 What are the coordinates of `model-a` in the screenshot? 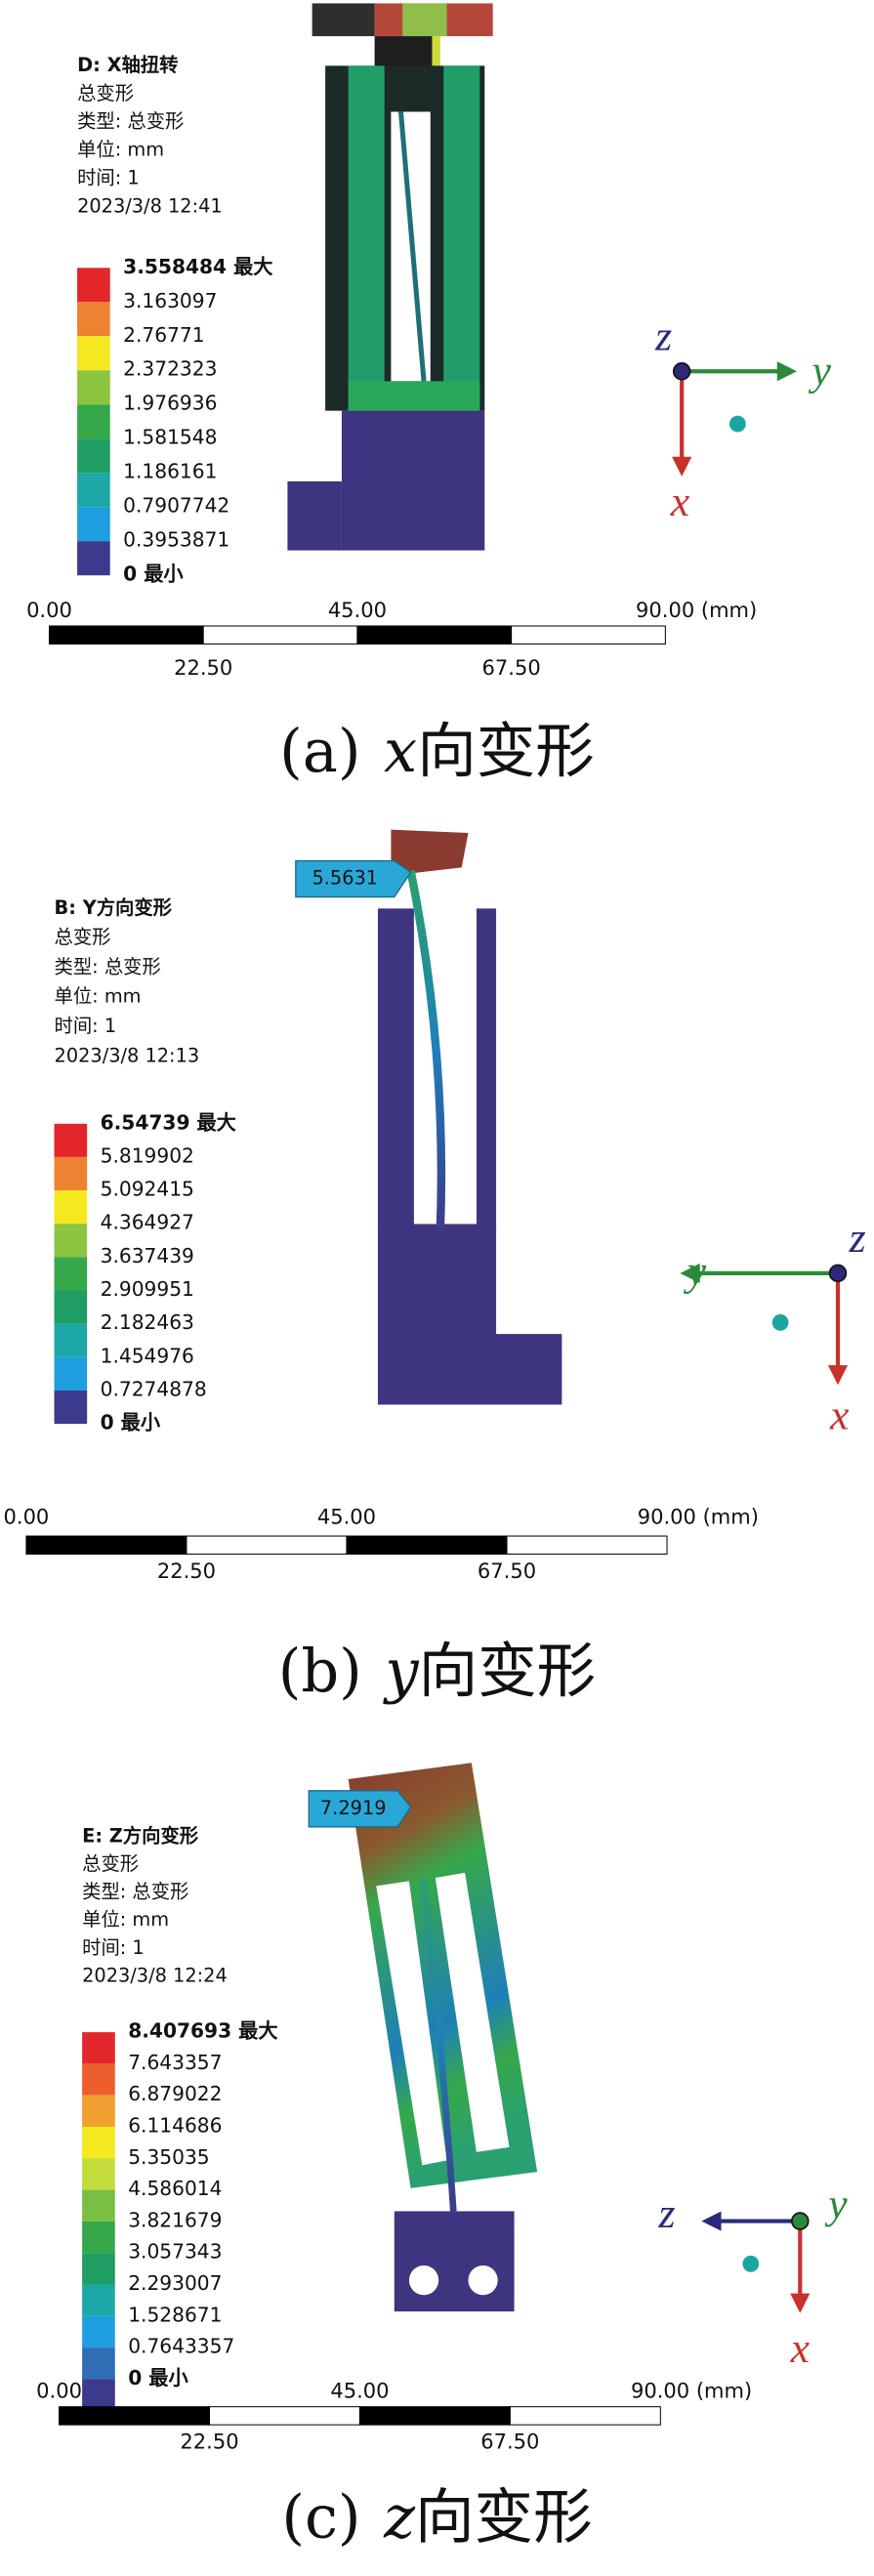 It's located at (390, 277).